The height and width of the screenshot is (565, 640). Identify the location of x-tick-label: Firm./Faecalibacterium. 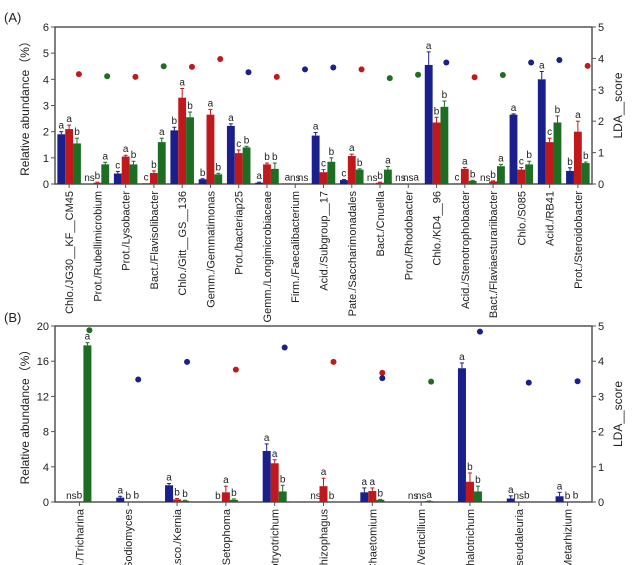
(296, 247).